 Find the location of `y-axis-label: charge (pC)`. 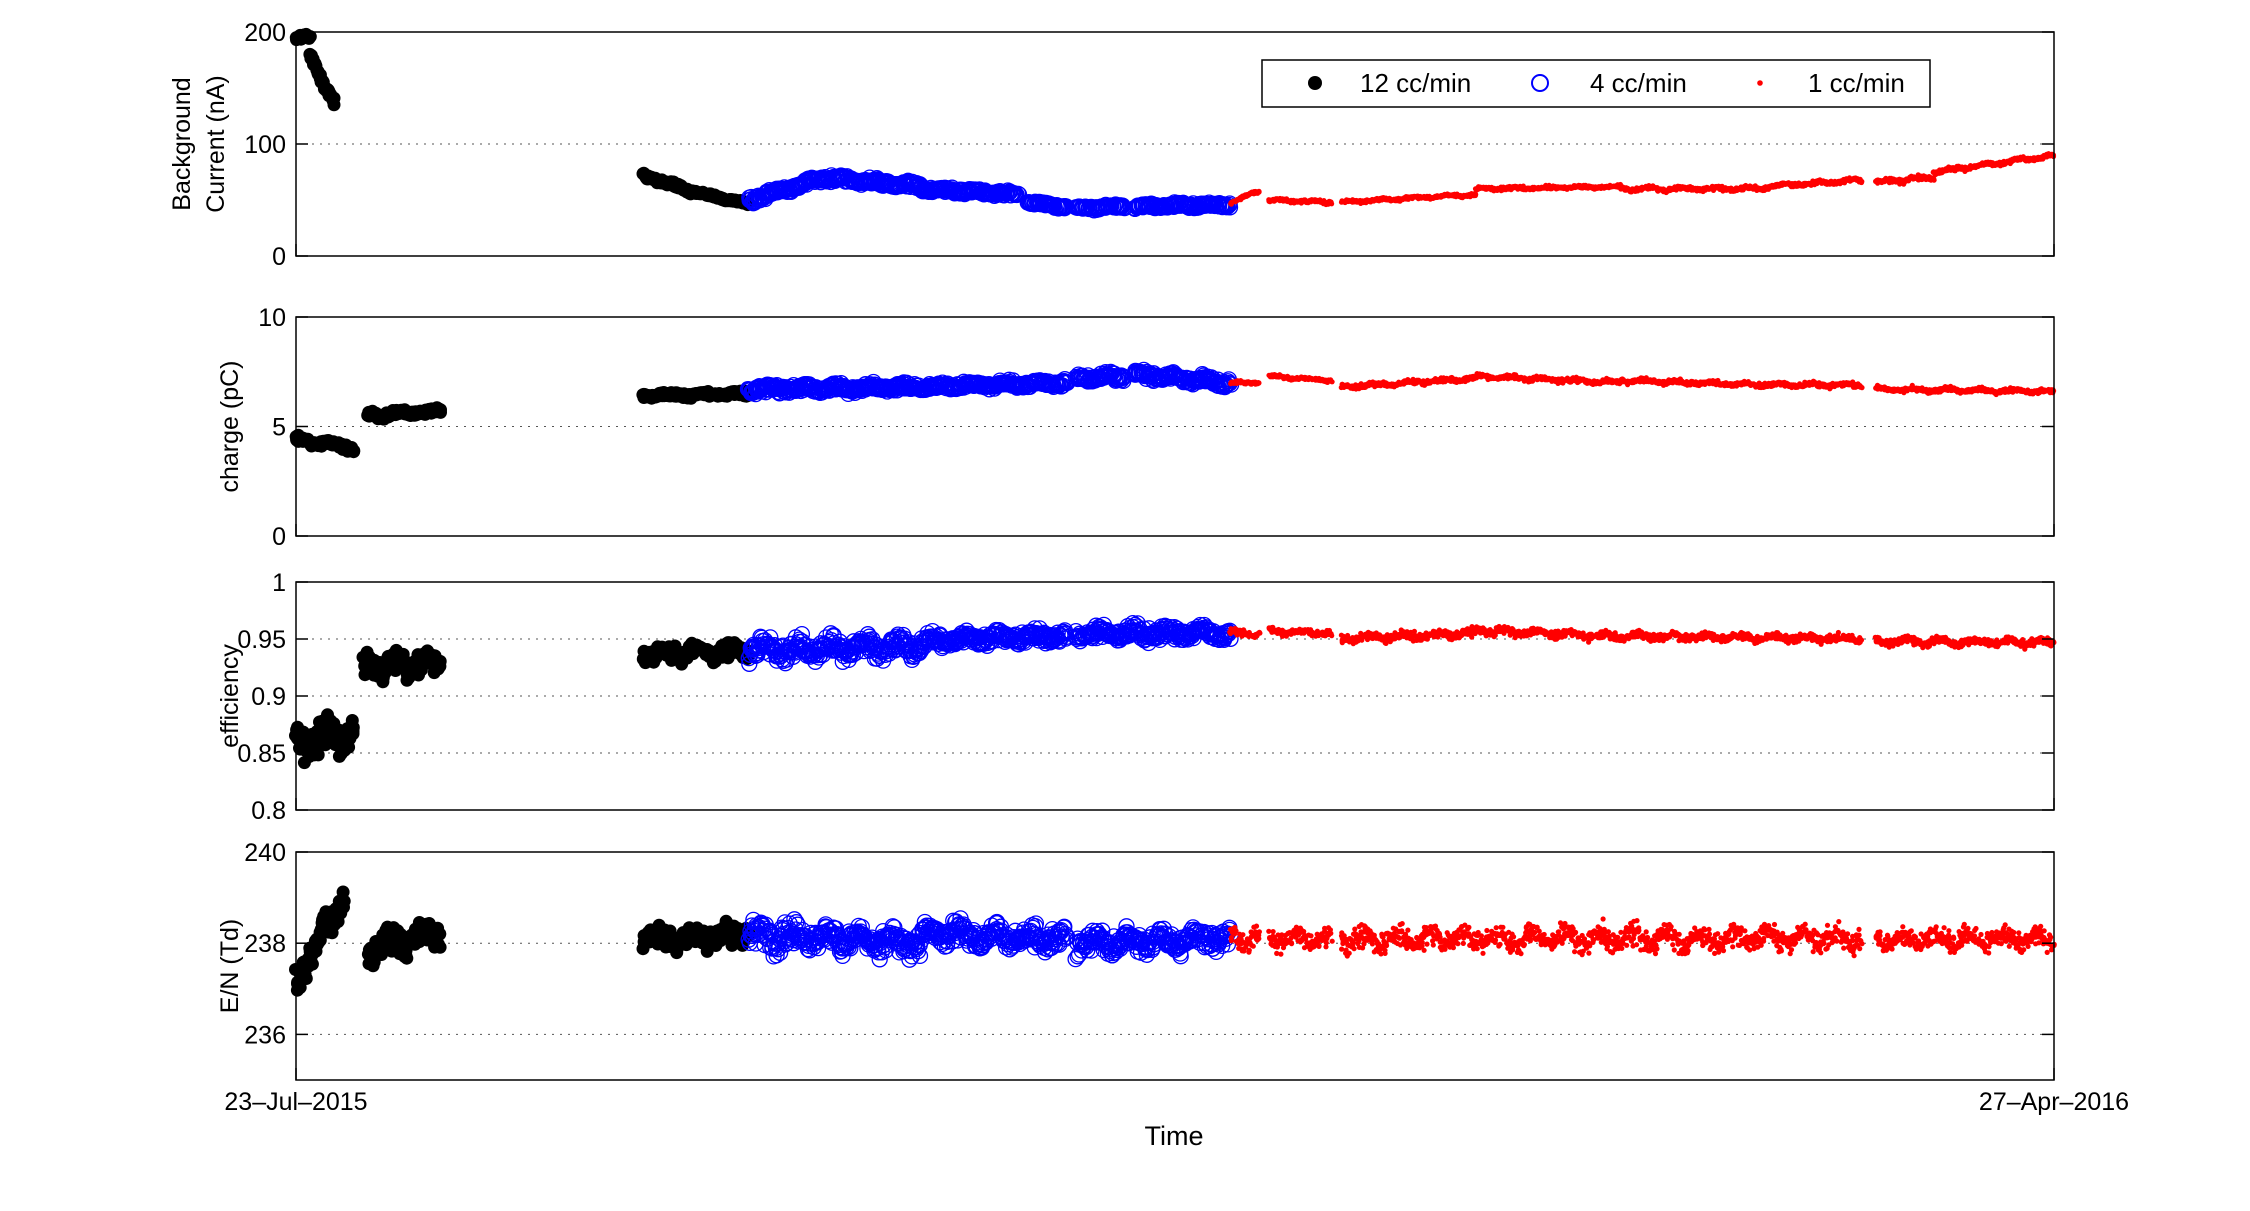

y-axis-label: charge (pC) is located at coordinates (230, 427).